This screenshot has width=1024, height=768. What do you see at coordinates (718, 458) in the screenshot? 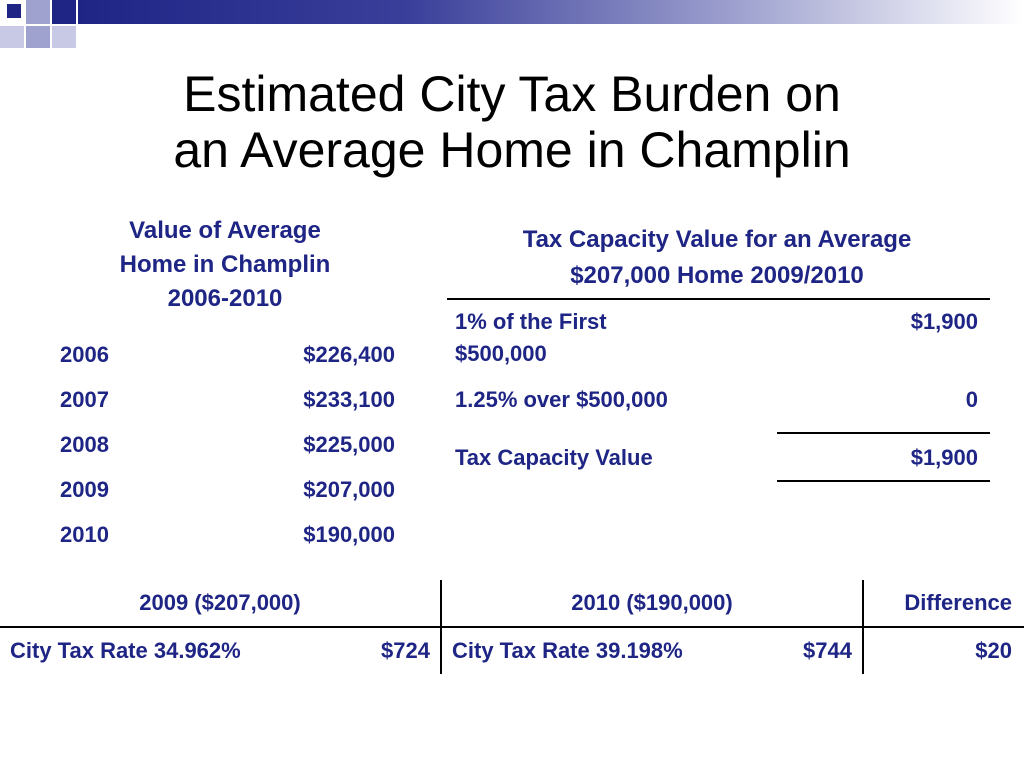
I see `table-row: Tax Capacity Value $1,900` at bounding box center [718, 458].